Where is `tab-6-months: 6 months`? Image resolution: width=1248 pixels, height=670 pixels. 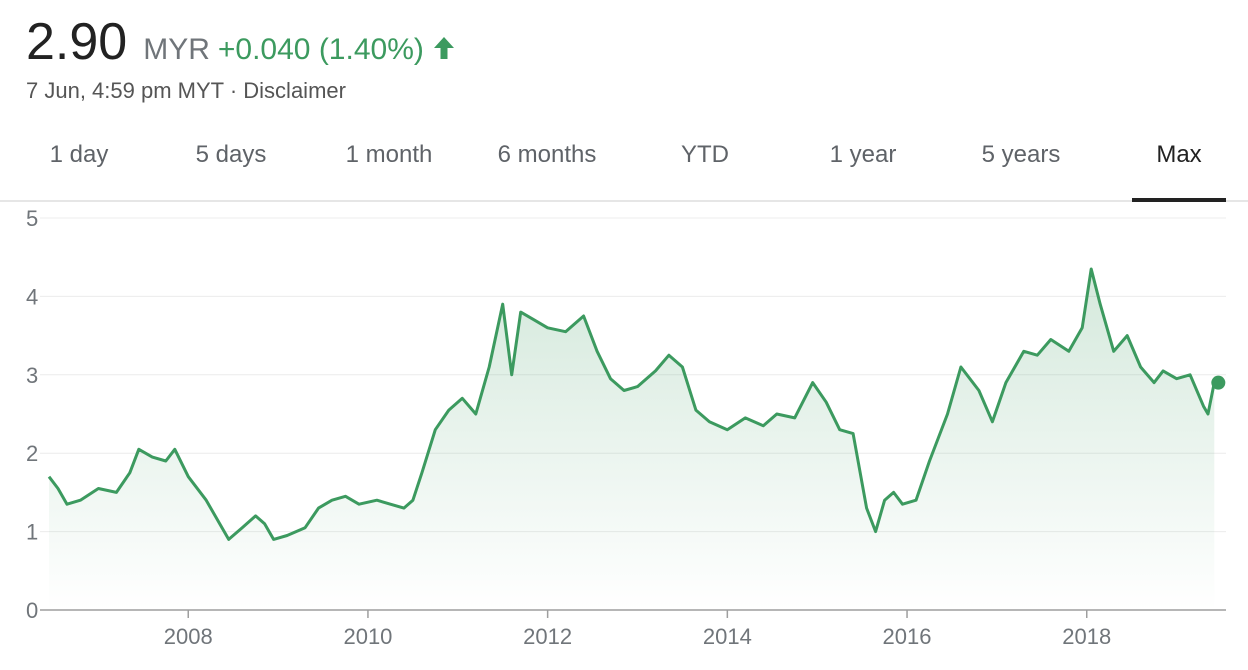
tab-6-months: 6 months is located at coordinates (547, 154).